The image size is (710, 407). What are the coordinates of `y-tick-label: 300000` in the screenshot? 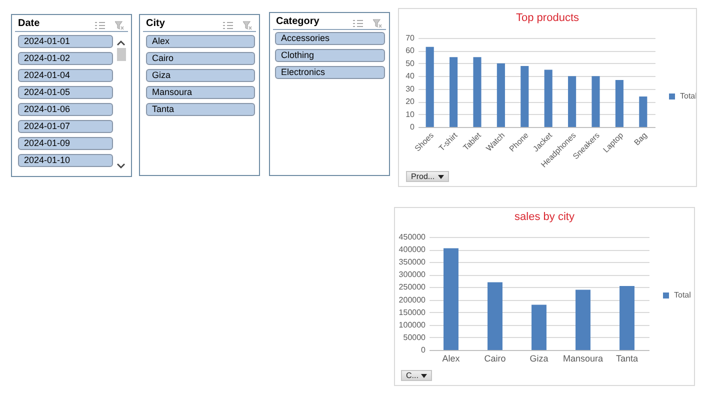 It's located at (412, 275).